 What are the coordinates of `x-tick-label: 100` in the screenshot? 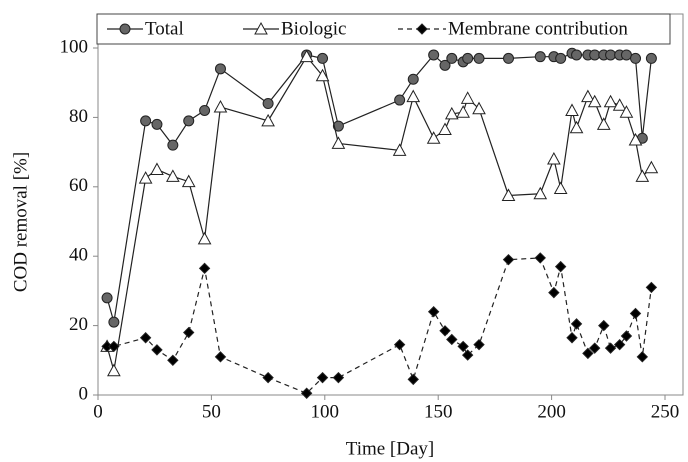 It's located at (325, 411).